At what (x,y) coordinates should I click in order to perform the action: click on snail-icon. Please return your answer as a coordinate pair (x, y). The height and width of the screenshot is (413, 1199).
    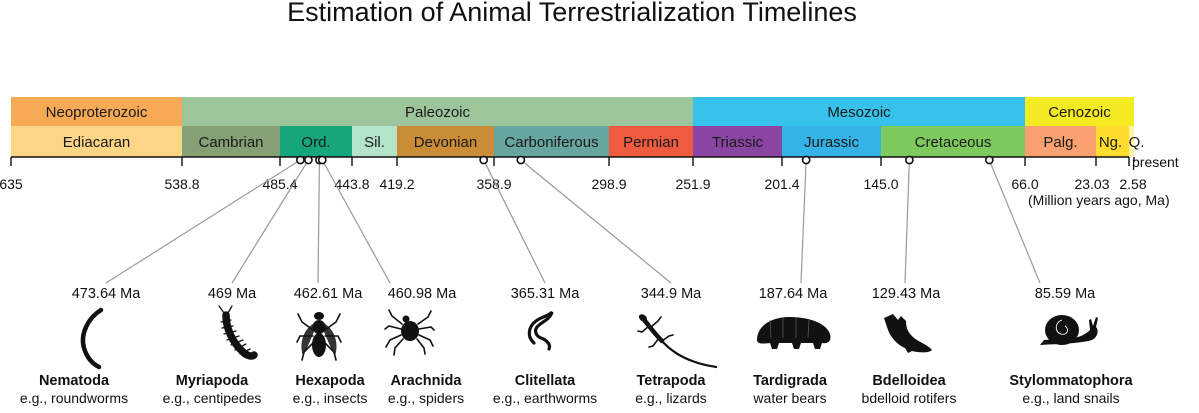
    Looking at the image, I should click on (1069, 330).